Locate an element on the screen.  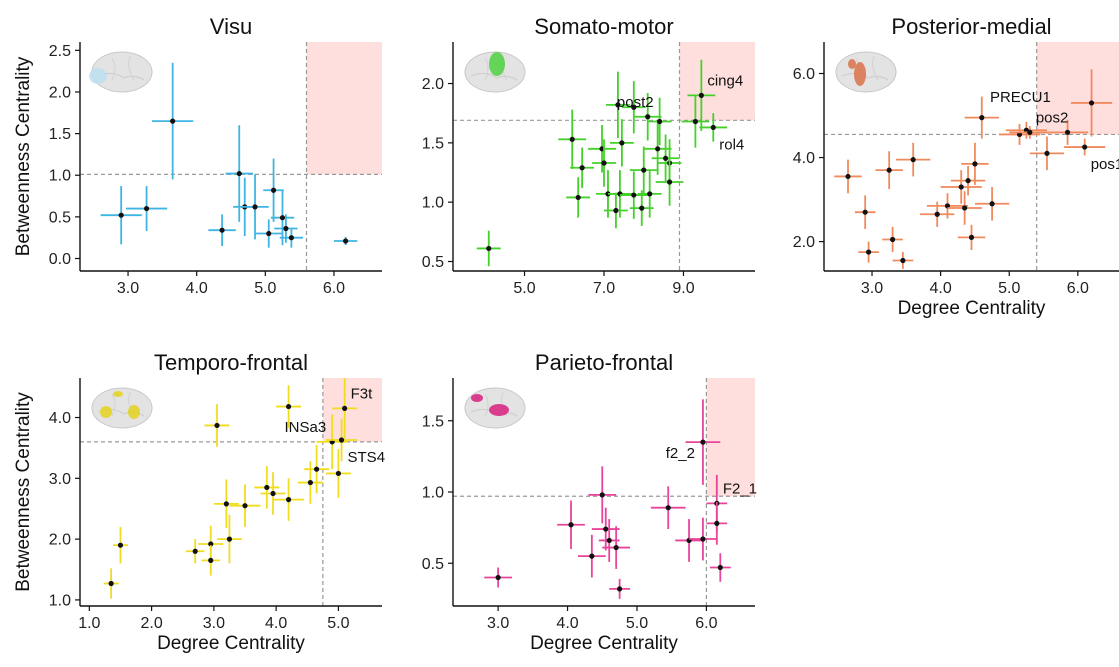
x-tick-label: 4.0 is located at coordinates (941, 288).